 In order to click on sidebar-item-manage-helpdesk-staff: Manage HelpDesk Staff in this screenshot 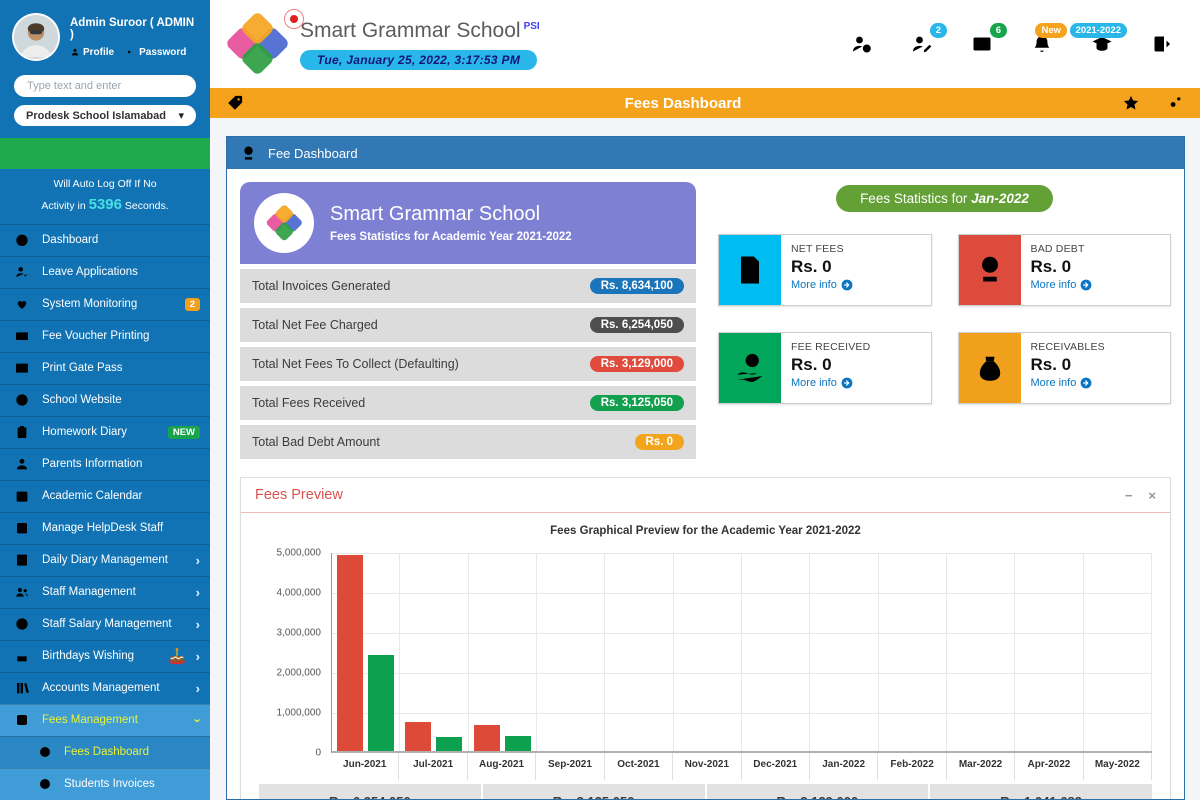, I will do `click(105, 527)`.